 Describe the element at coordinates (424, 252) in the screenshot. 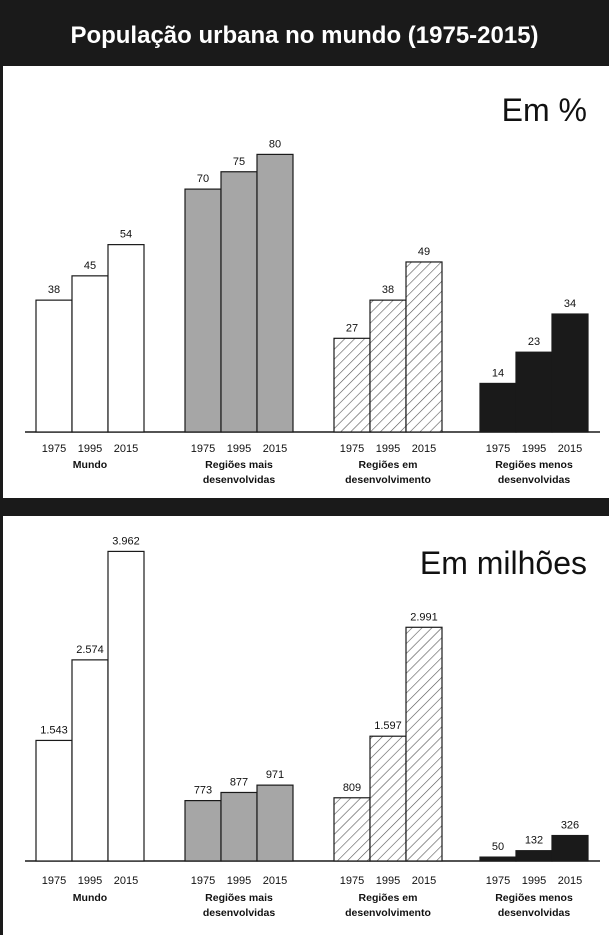

I see `bar-value-label: 49` at that location.